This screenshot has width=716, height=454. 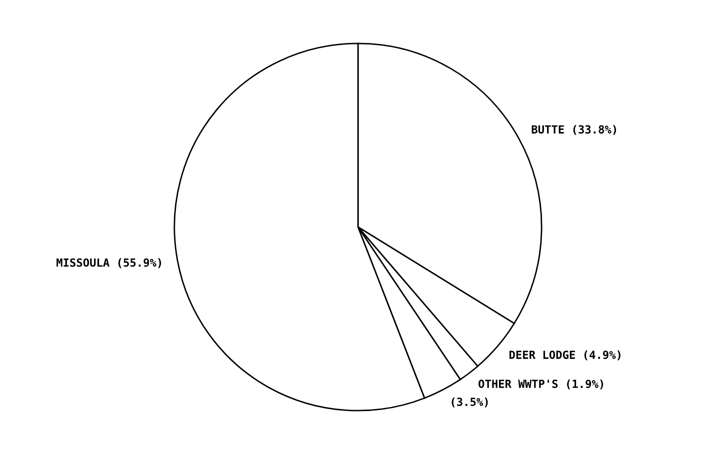 I want to click on slice-label: BUTTE (33.8%), so click(x=574, y=130).